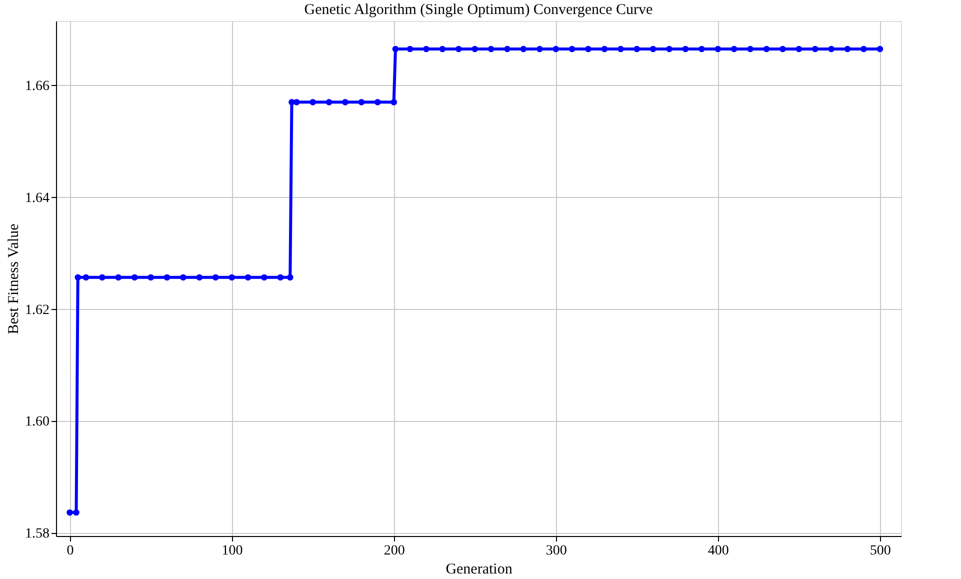 The height and width of the screenshot is (579, 961). Describe the element at coordinates (37, 422) in the screenshot. I see `y-tick-label: 1.60` at that location.